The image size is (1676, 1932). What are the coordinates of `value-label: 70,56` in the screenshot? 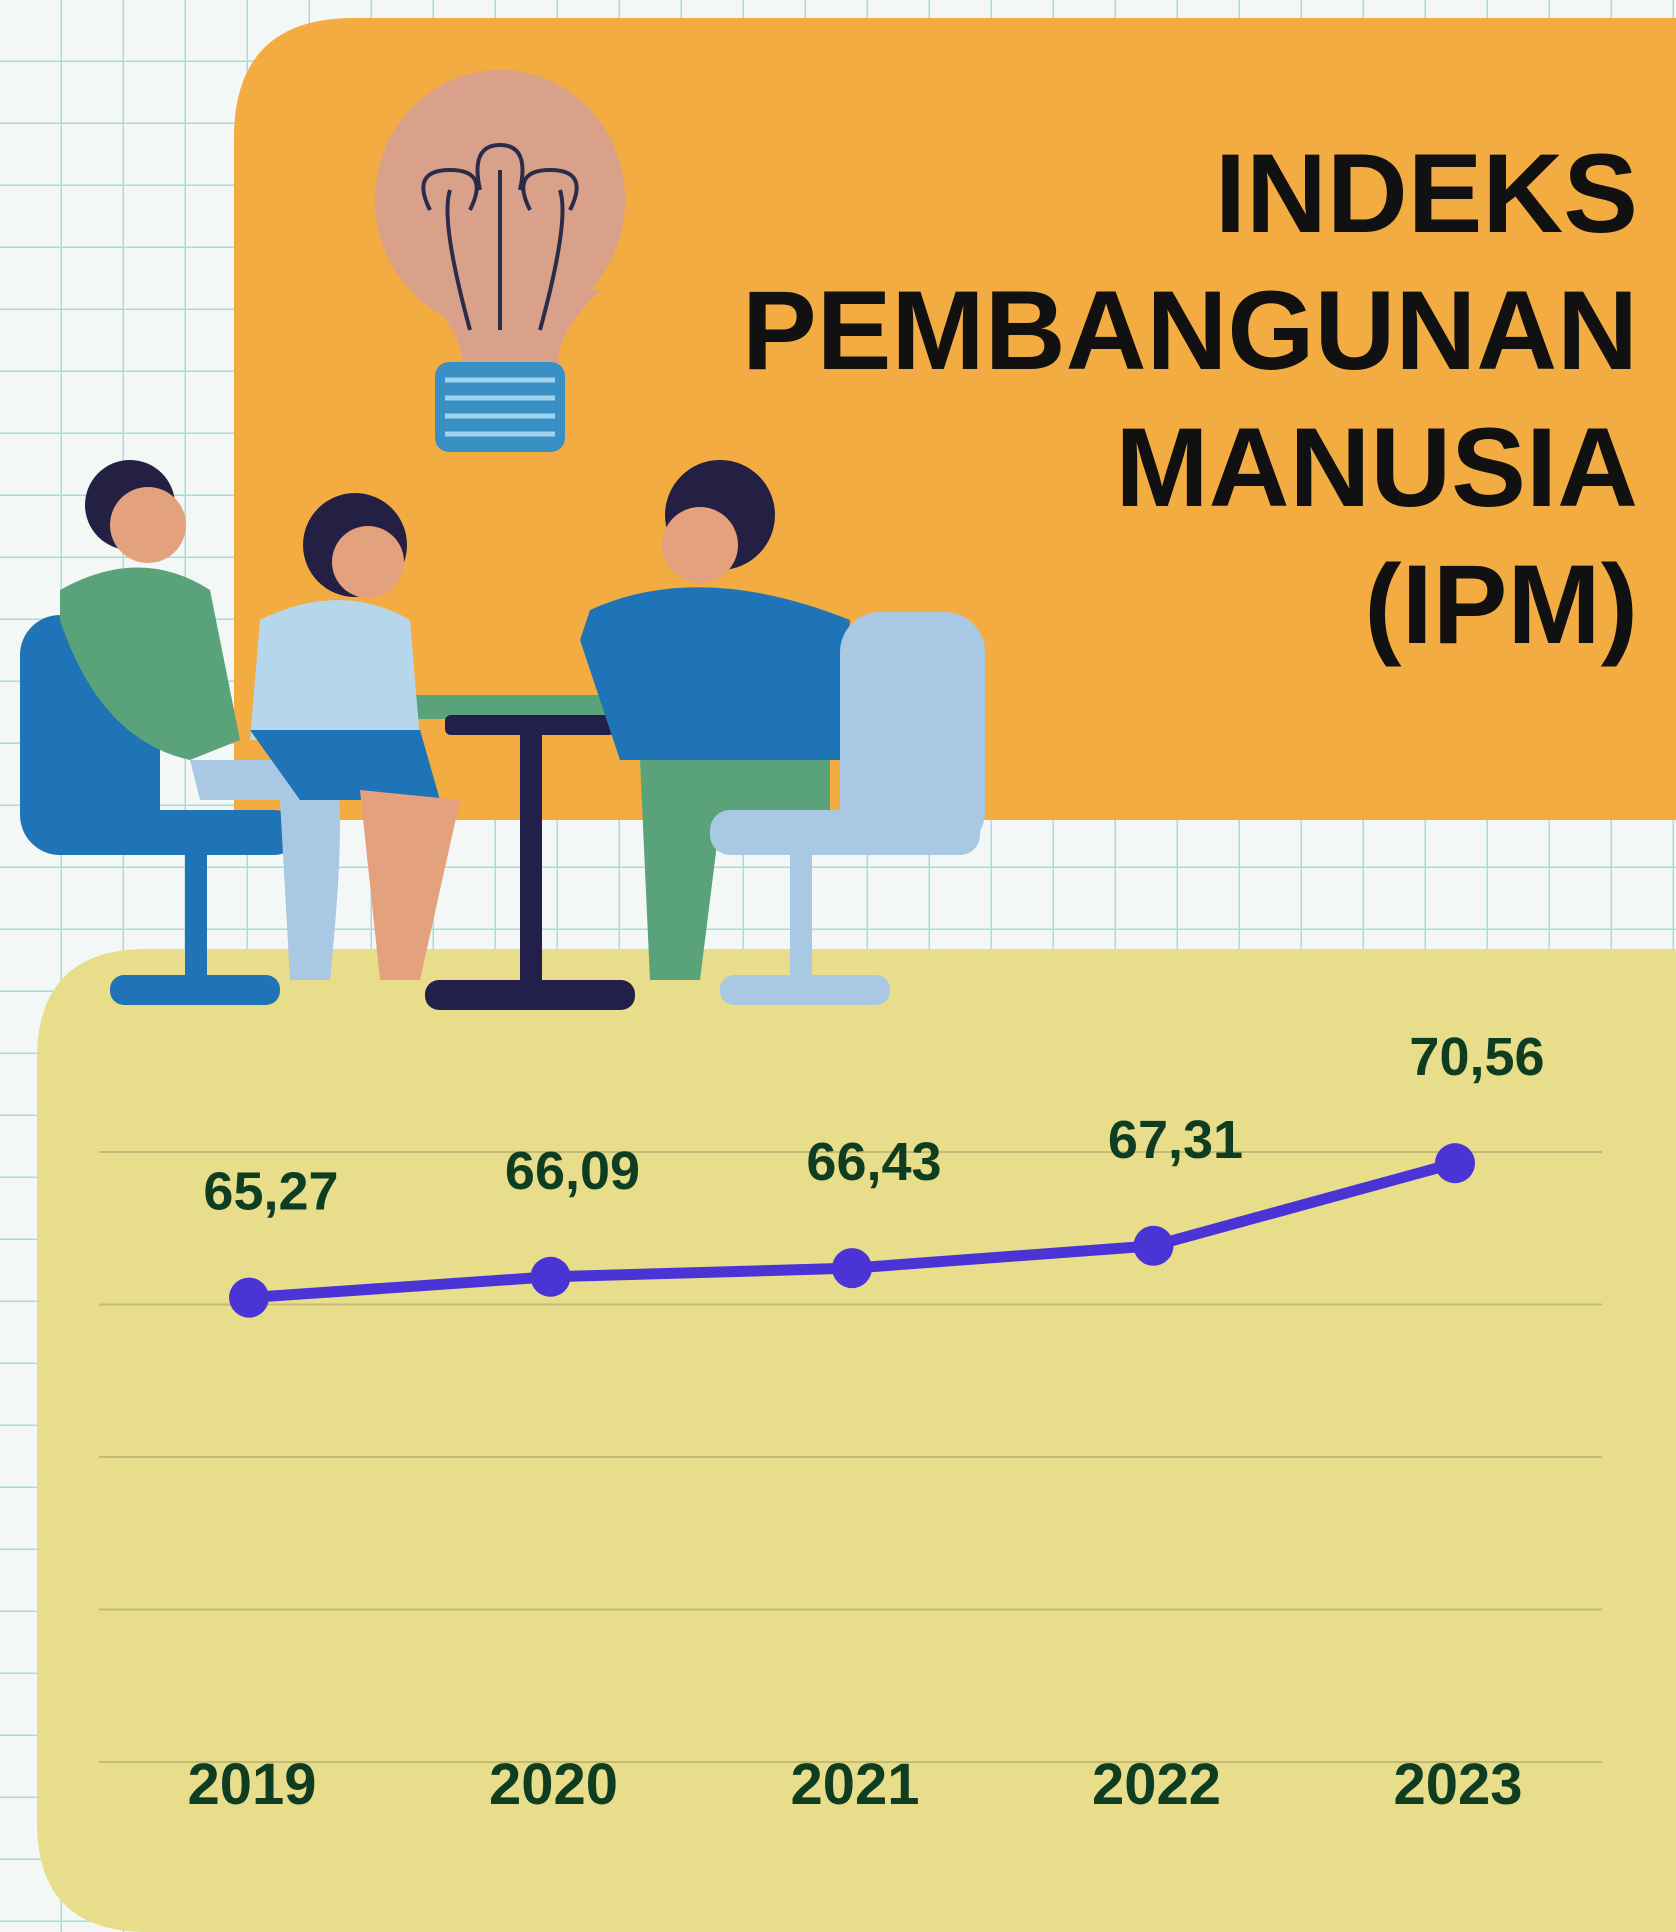 It's located at (1476, 1057).